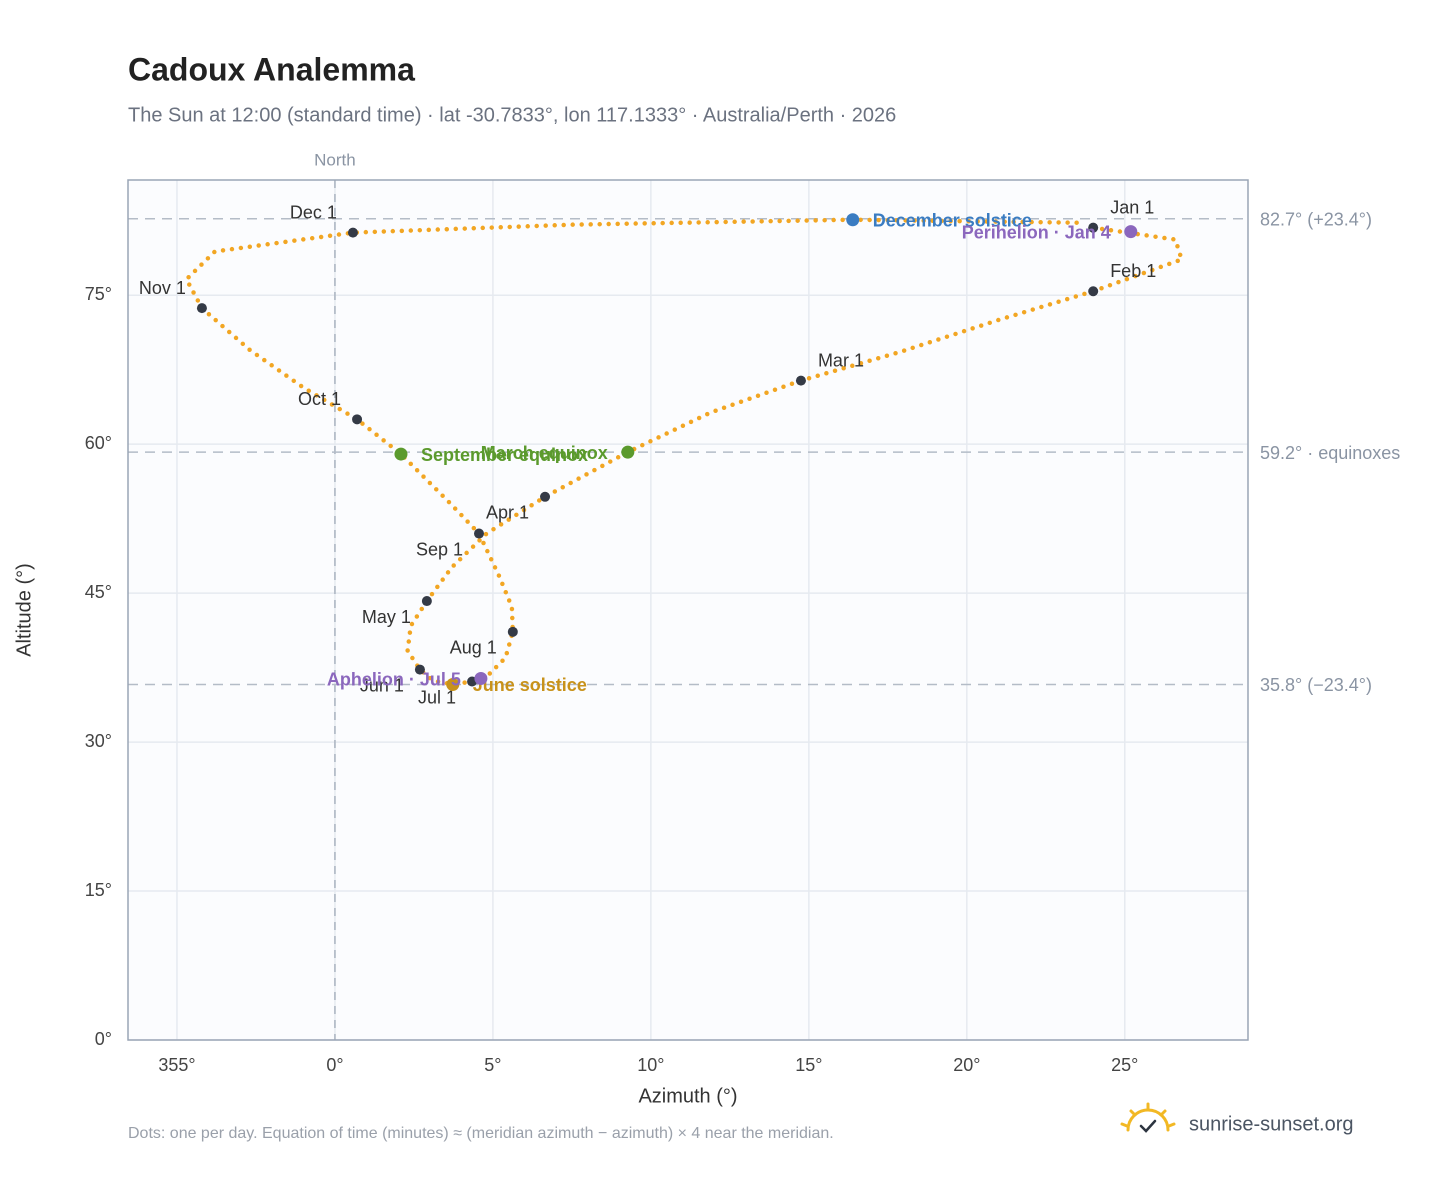 The height and width of the screenshot is (1193, 1448). What do you see at coordinates (1316, 685) in the screenshot?
I see `reference-label: 35.8° (−23.4°)` at bounding box center [1316, 685].